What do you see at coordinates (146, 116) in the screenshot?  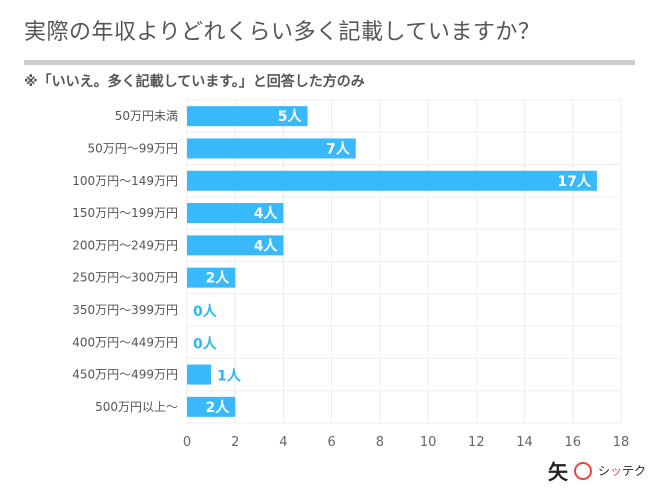 I see `category-label: 50万円未満` at bounding box center [146, 116].